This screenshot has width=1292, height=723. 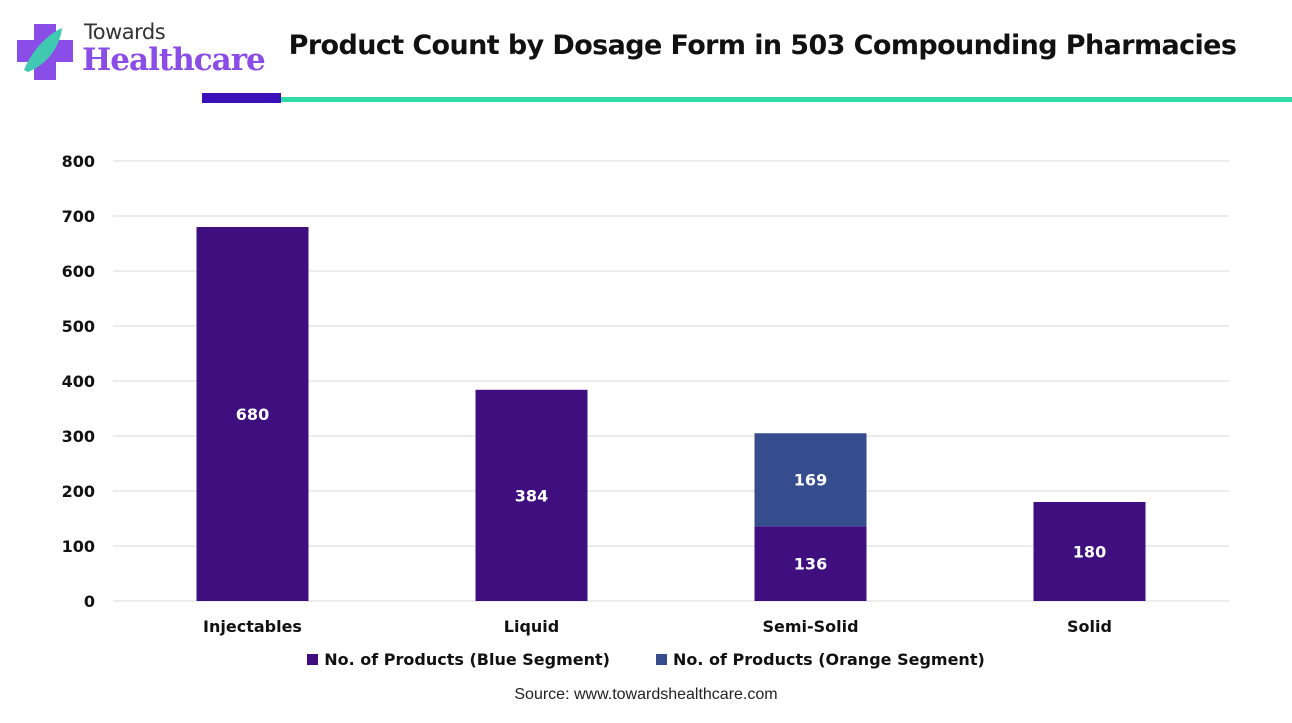 What do you see at coordinates (467, 659) in the screenshot?
I see `legend-label: No. of Products (Blue Segment)` at bounding box center [467, 659].